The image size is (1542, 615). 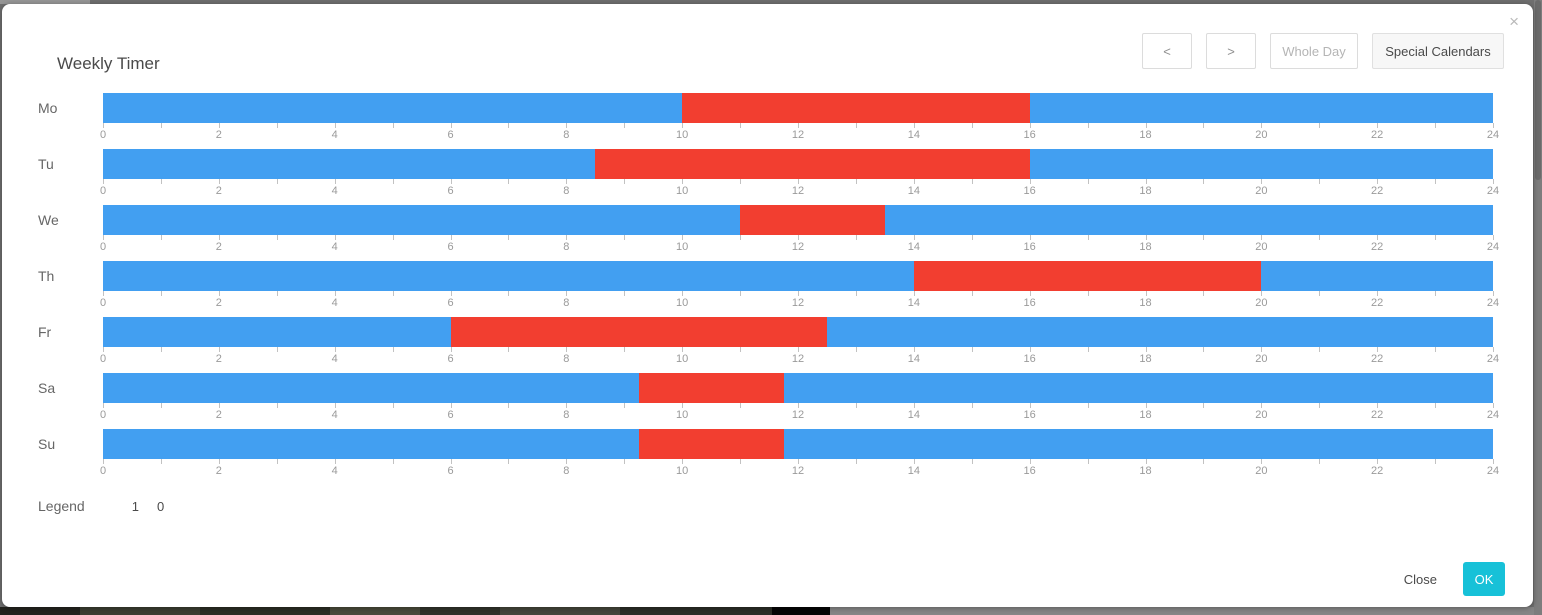 What do you see at coordinates (1231, 51) in the screenshot?
I see `next-button: >` at bounding box center [1231, 51].